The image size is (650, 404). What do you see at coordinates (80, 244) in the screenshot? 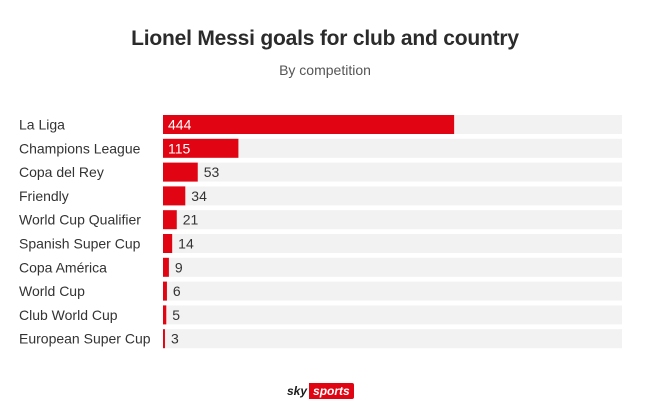
I see `category-label: Spanish Super Cup` at bounding box center [80, 244].